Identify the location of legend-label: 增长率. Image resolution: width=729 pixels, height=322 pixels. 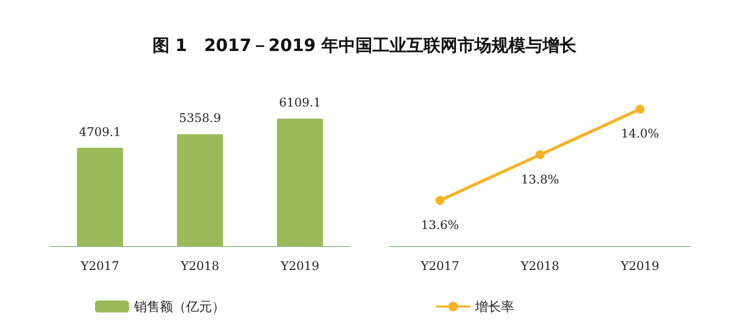
(494, 306).